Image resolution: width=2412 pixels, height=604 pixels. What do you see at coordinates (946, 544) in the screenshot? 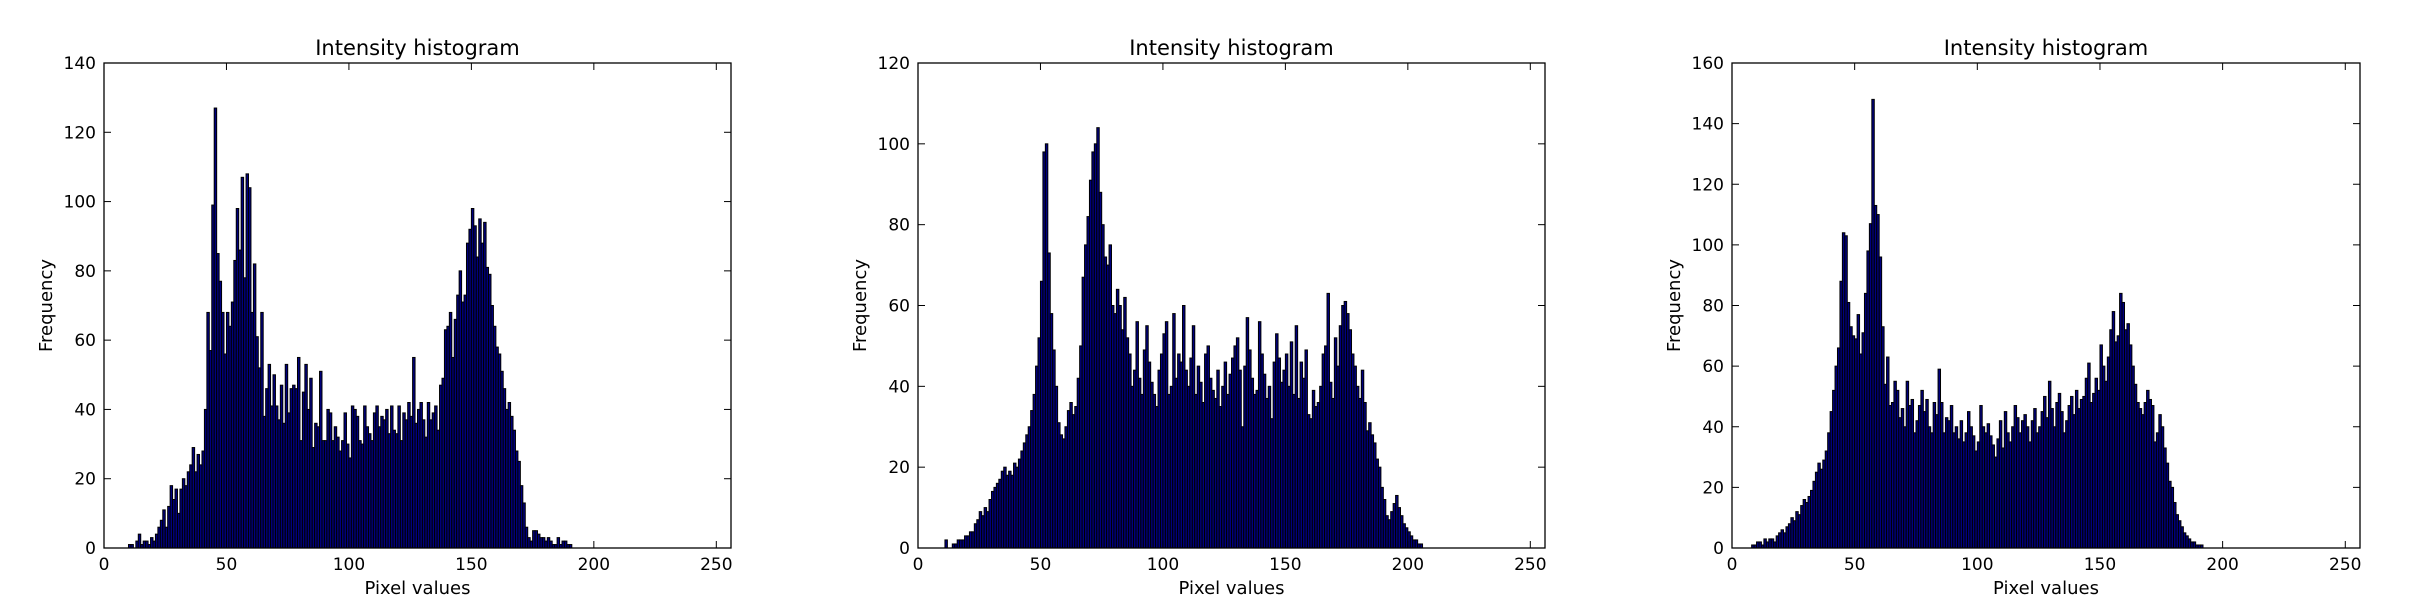
I see `histogram-bar` at bounding box center [946, 544].